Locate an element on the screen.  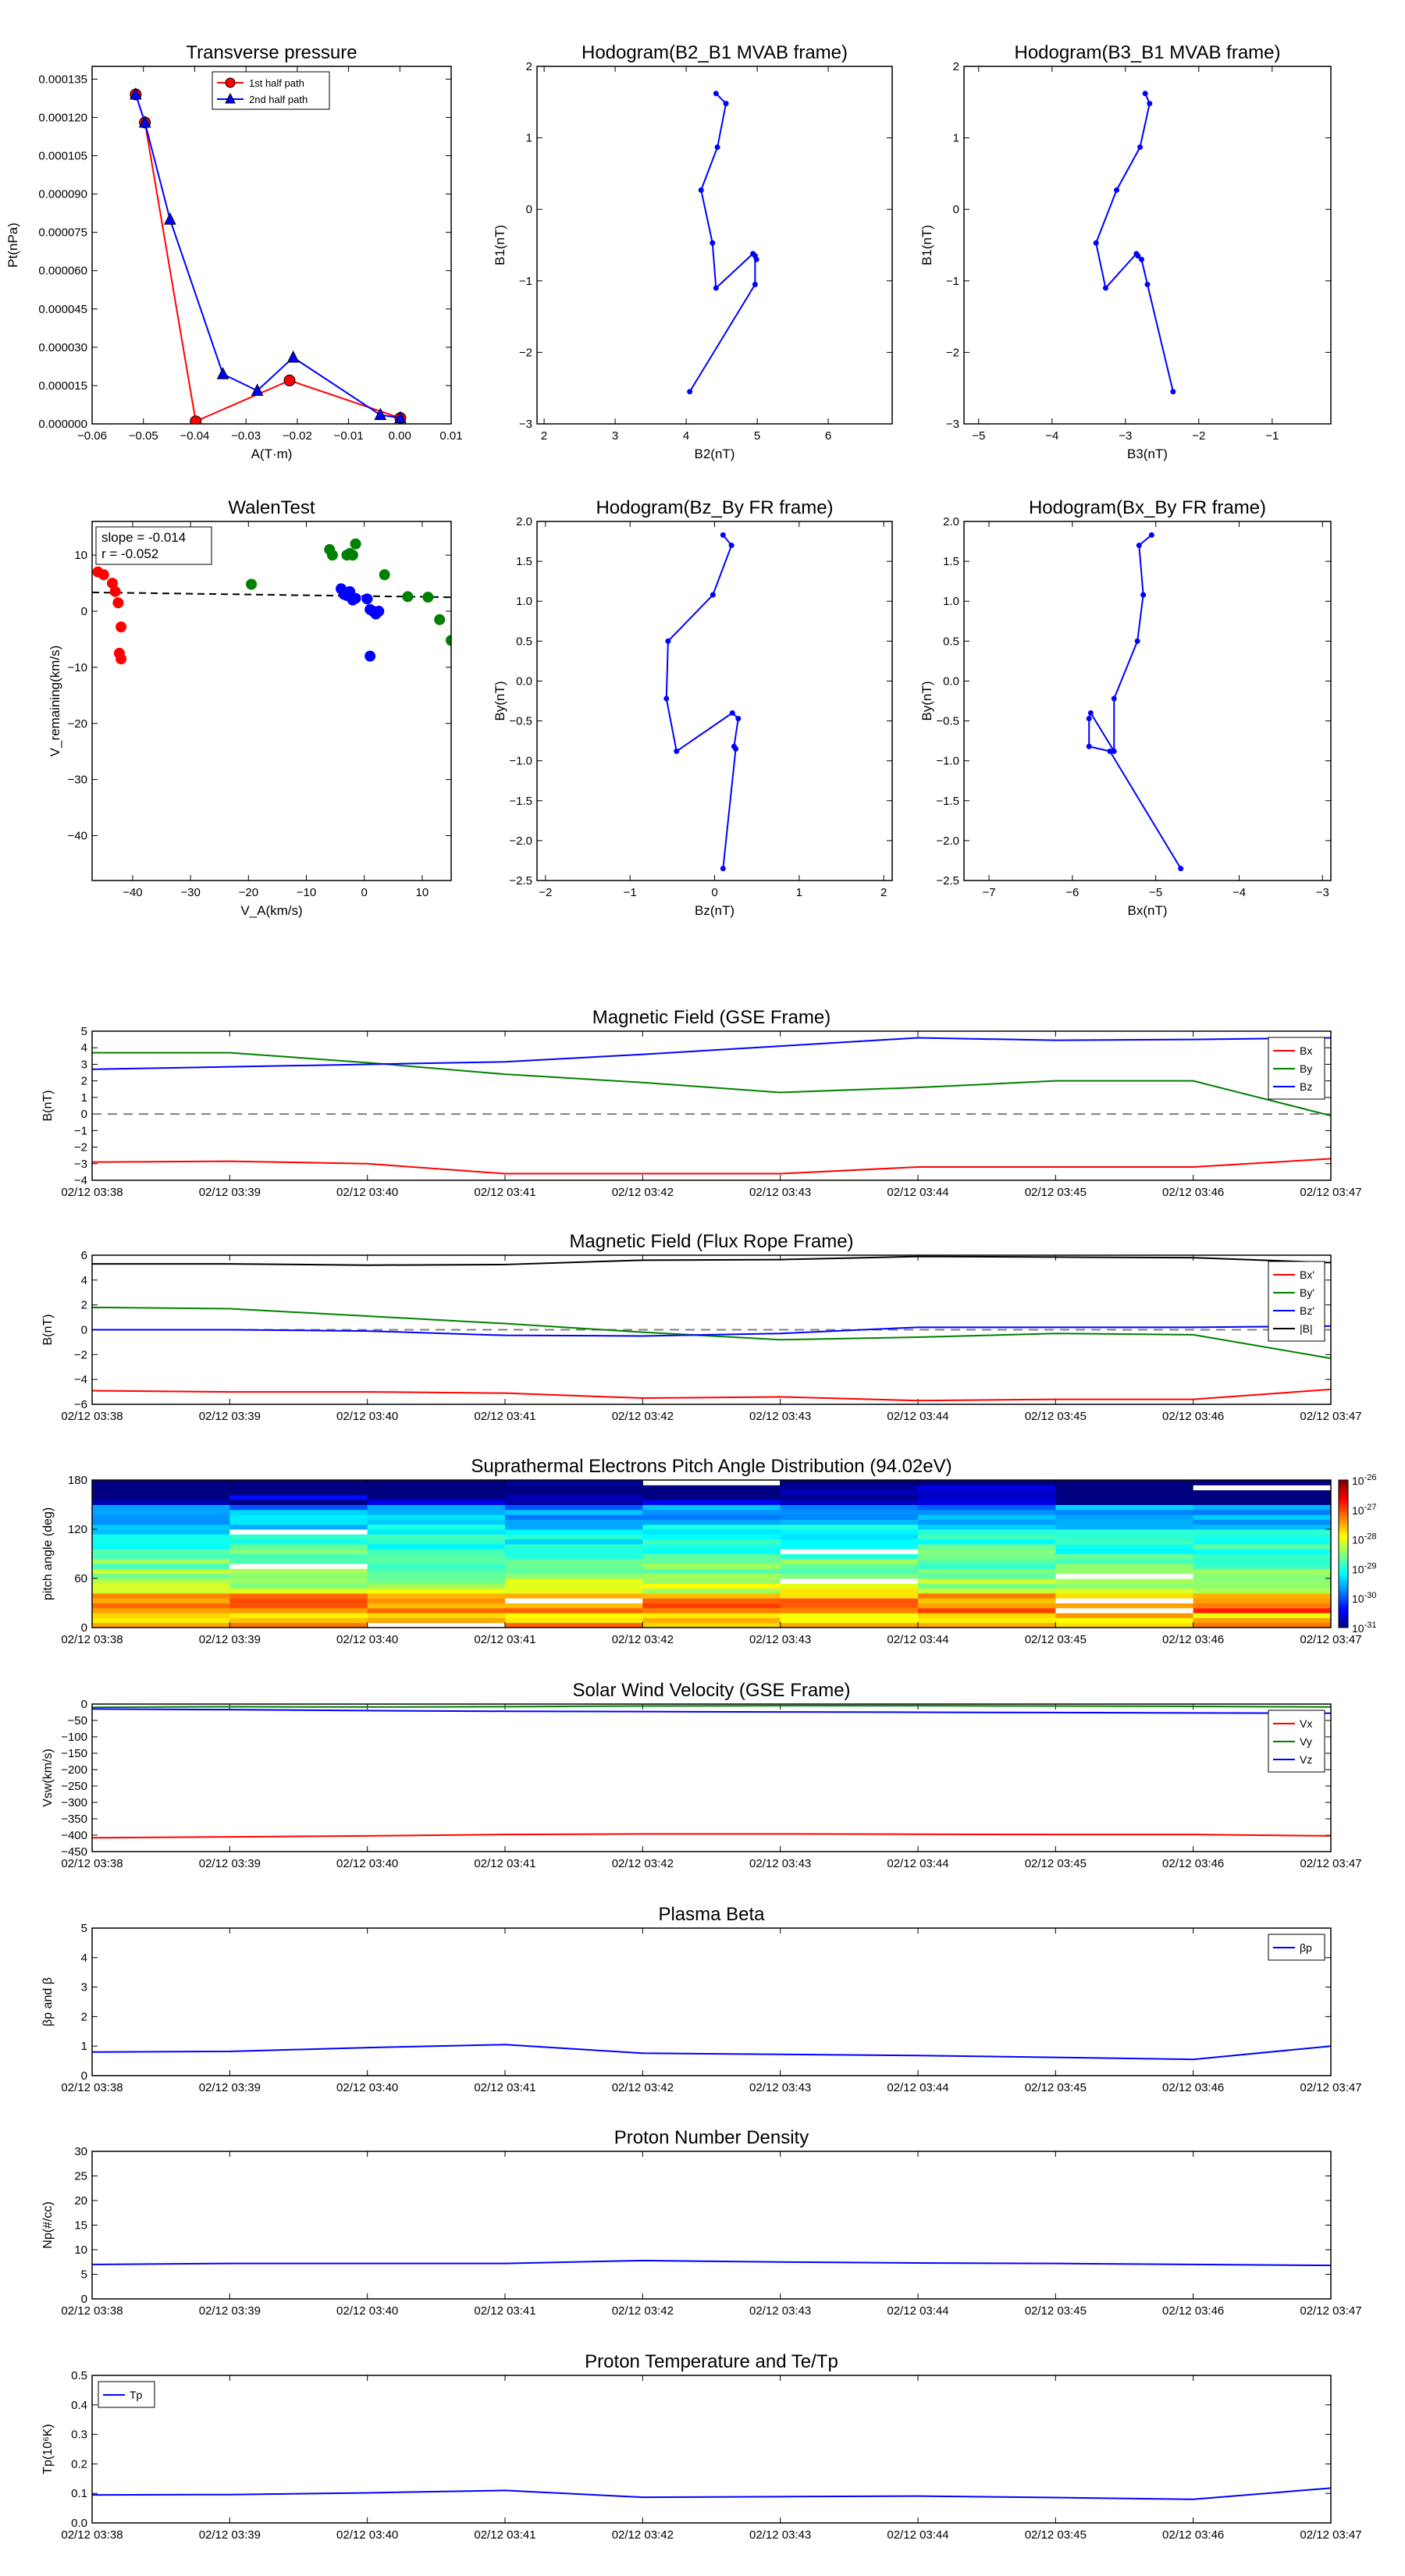
x-tick-label: −0.02 is located at coordinates (297, 436).